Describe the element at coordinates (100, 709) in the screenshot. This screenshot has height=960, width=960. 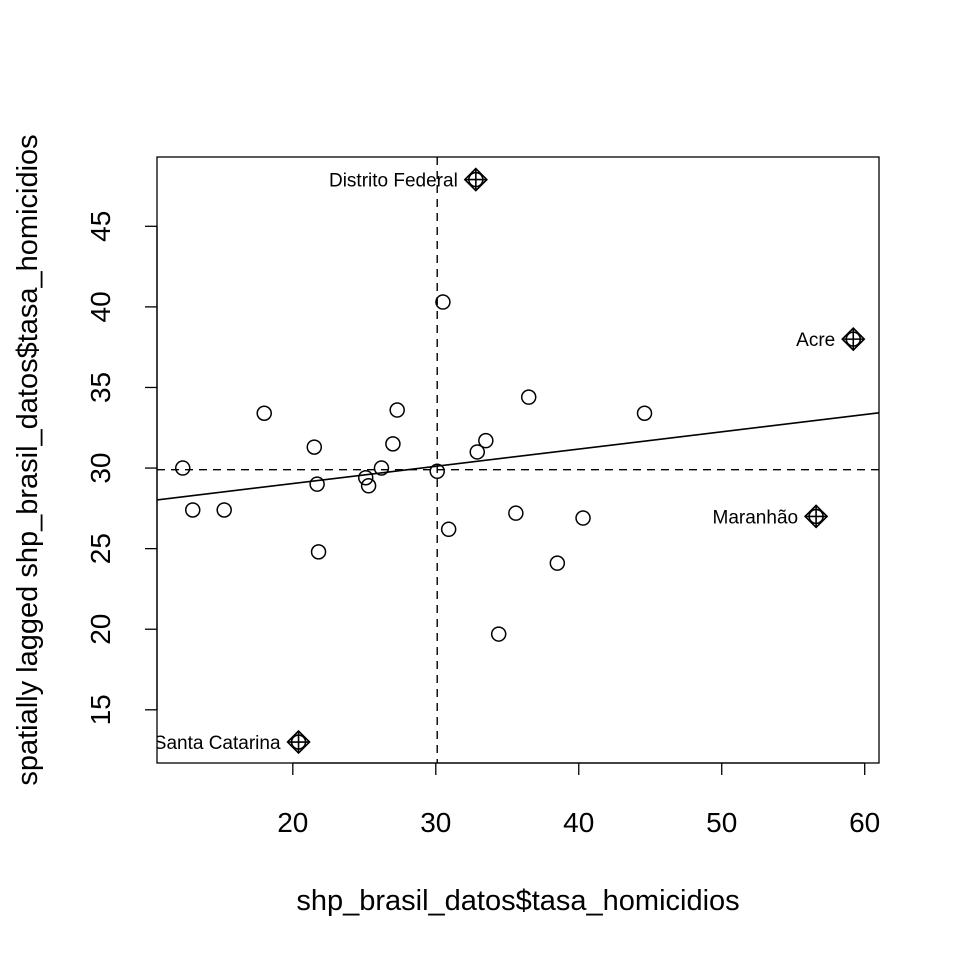
I see `y-tick-label: 15` at that location.